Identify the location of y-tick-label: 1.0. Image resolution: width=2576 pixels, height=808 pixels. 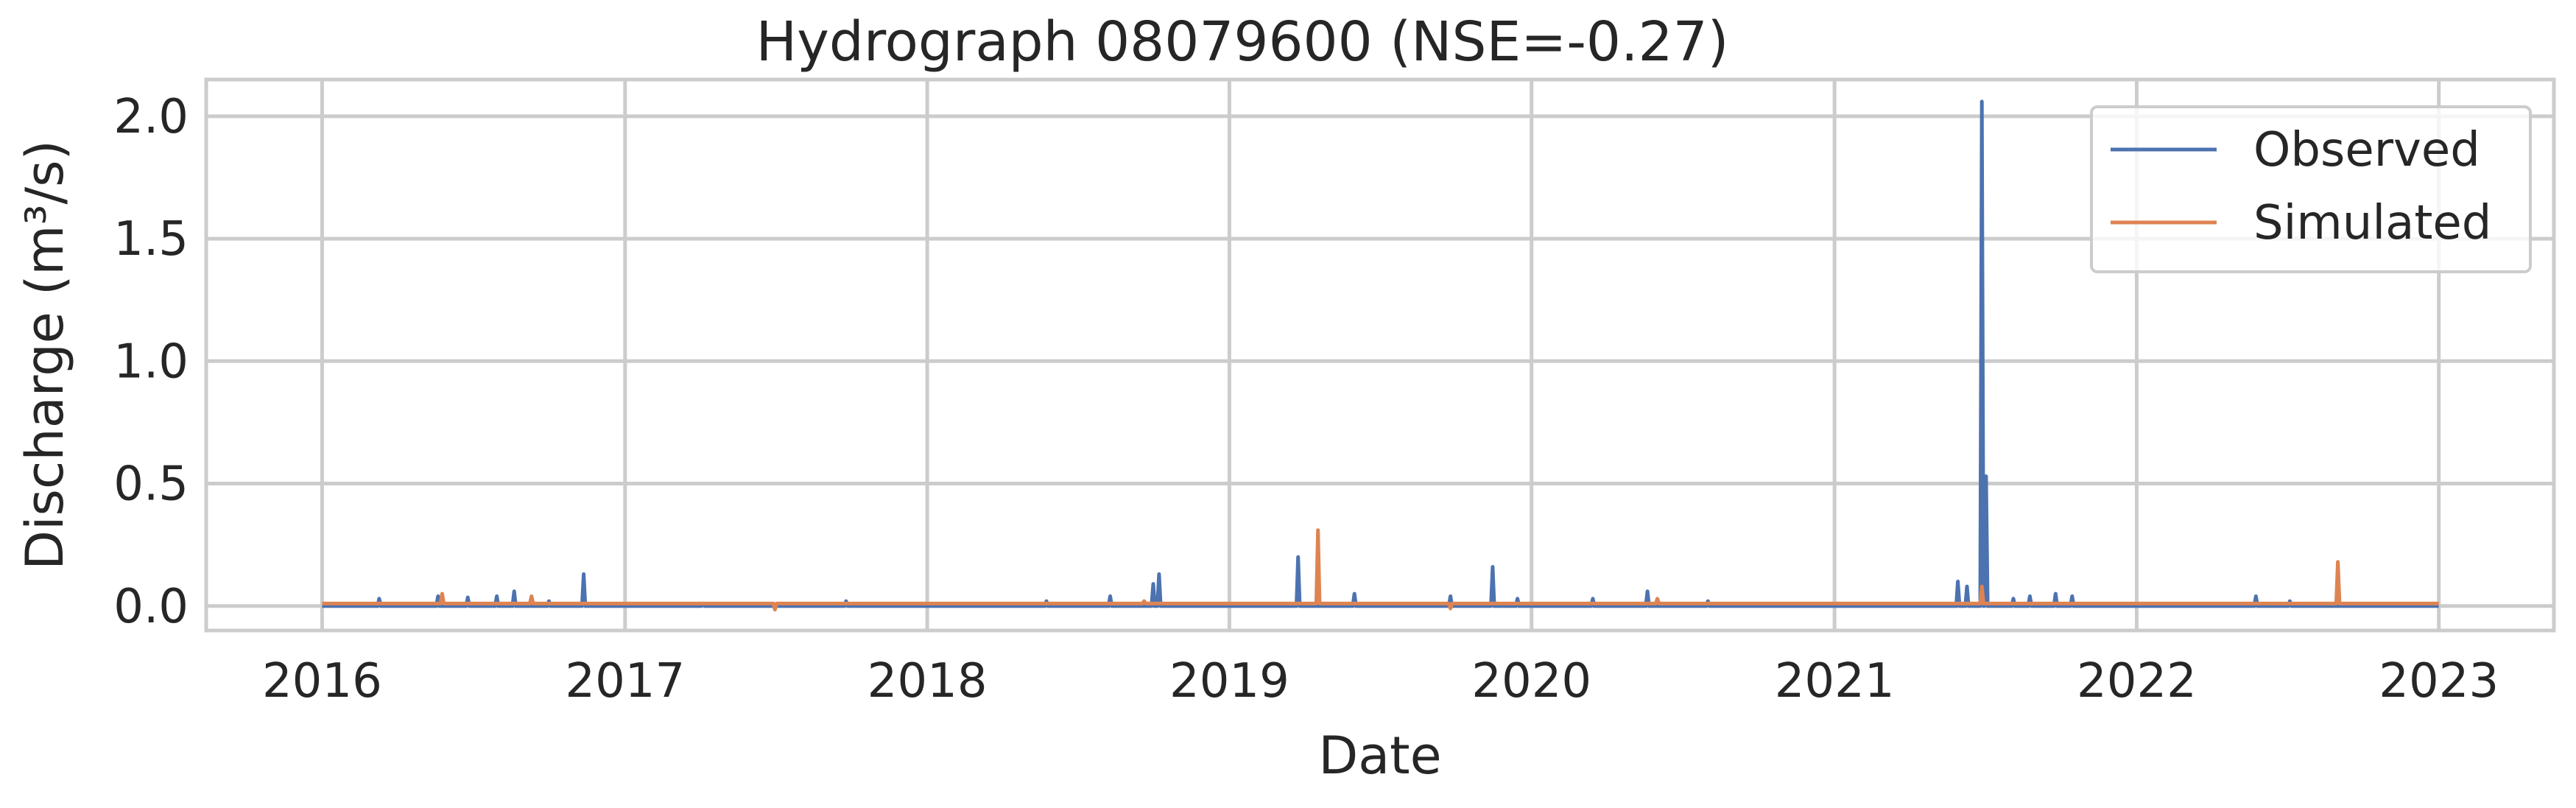
(151, 361).